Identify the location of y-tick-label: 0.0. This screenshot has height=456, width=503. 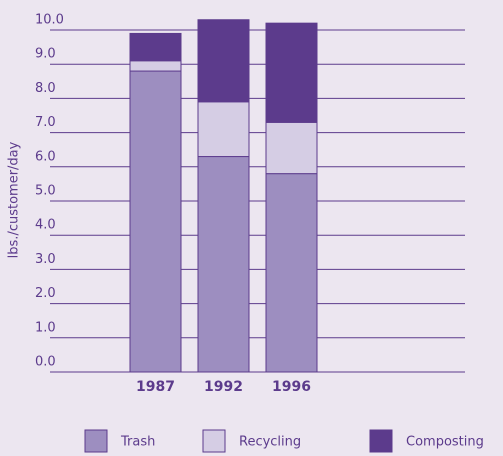
(45, 362).